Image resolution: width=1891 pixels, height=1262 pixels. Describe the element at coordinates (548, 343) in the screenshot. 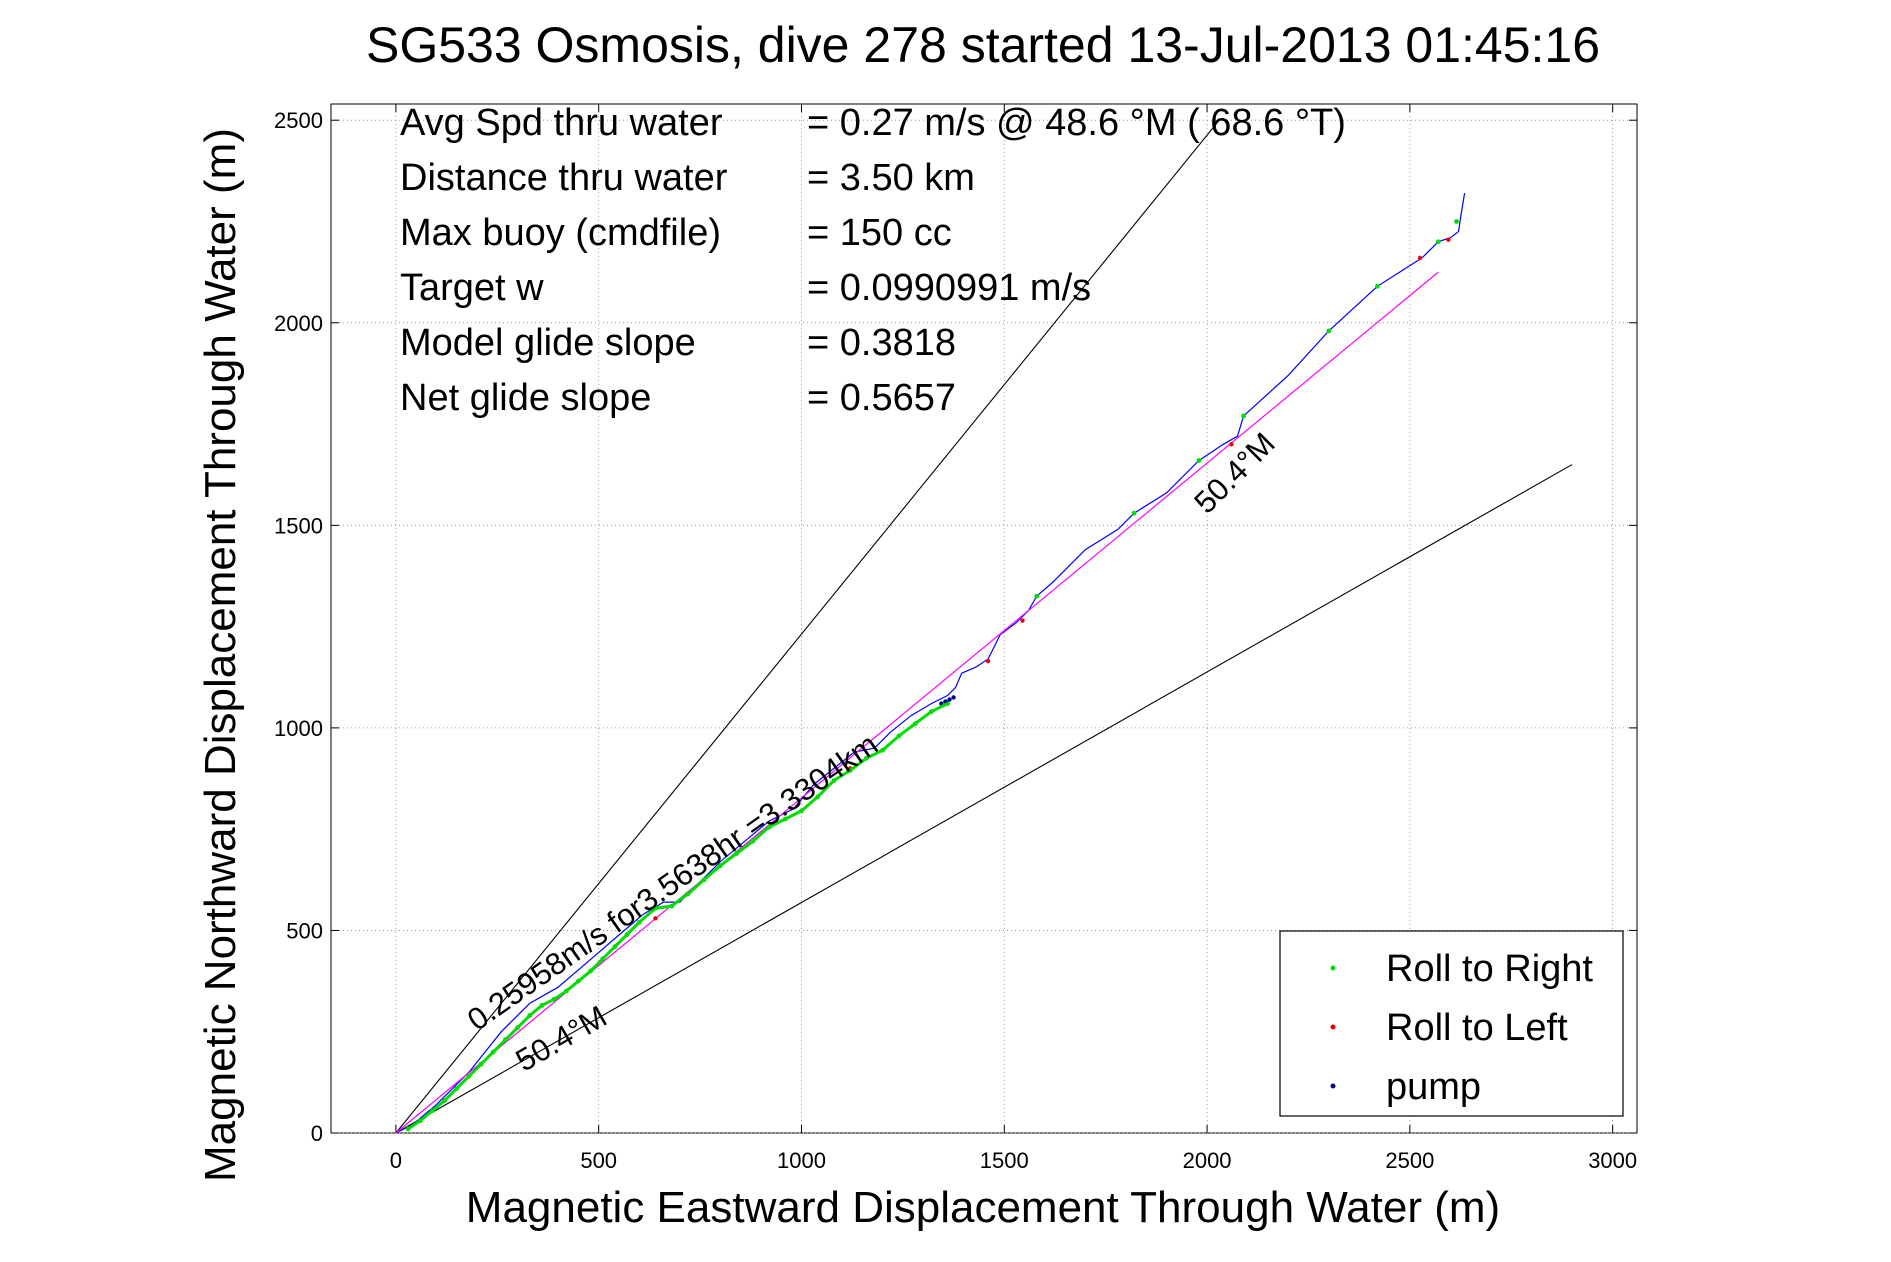

I see `info-label: Model glide slope` at that location.